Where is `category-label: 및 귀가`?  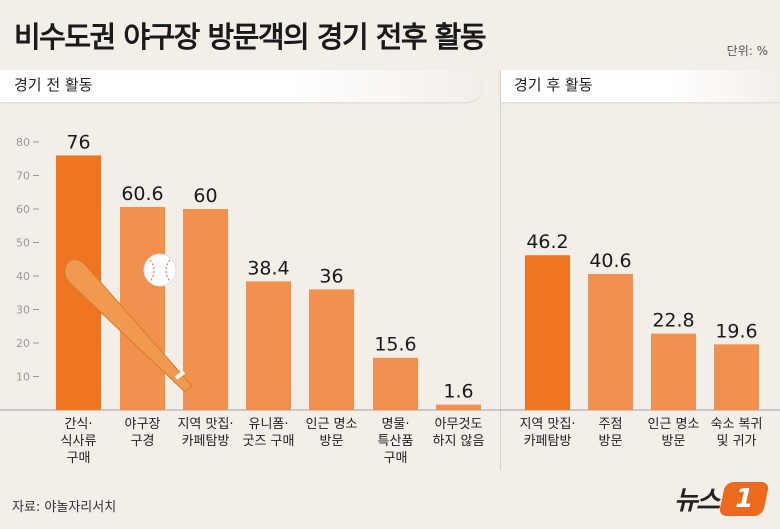 category-label: 및 귀가 is located at coordinates (736, 441).